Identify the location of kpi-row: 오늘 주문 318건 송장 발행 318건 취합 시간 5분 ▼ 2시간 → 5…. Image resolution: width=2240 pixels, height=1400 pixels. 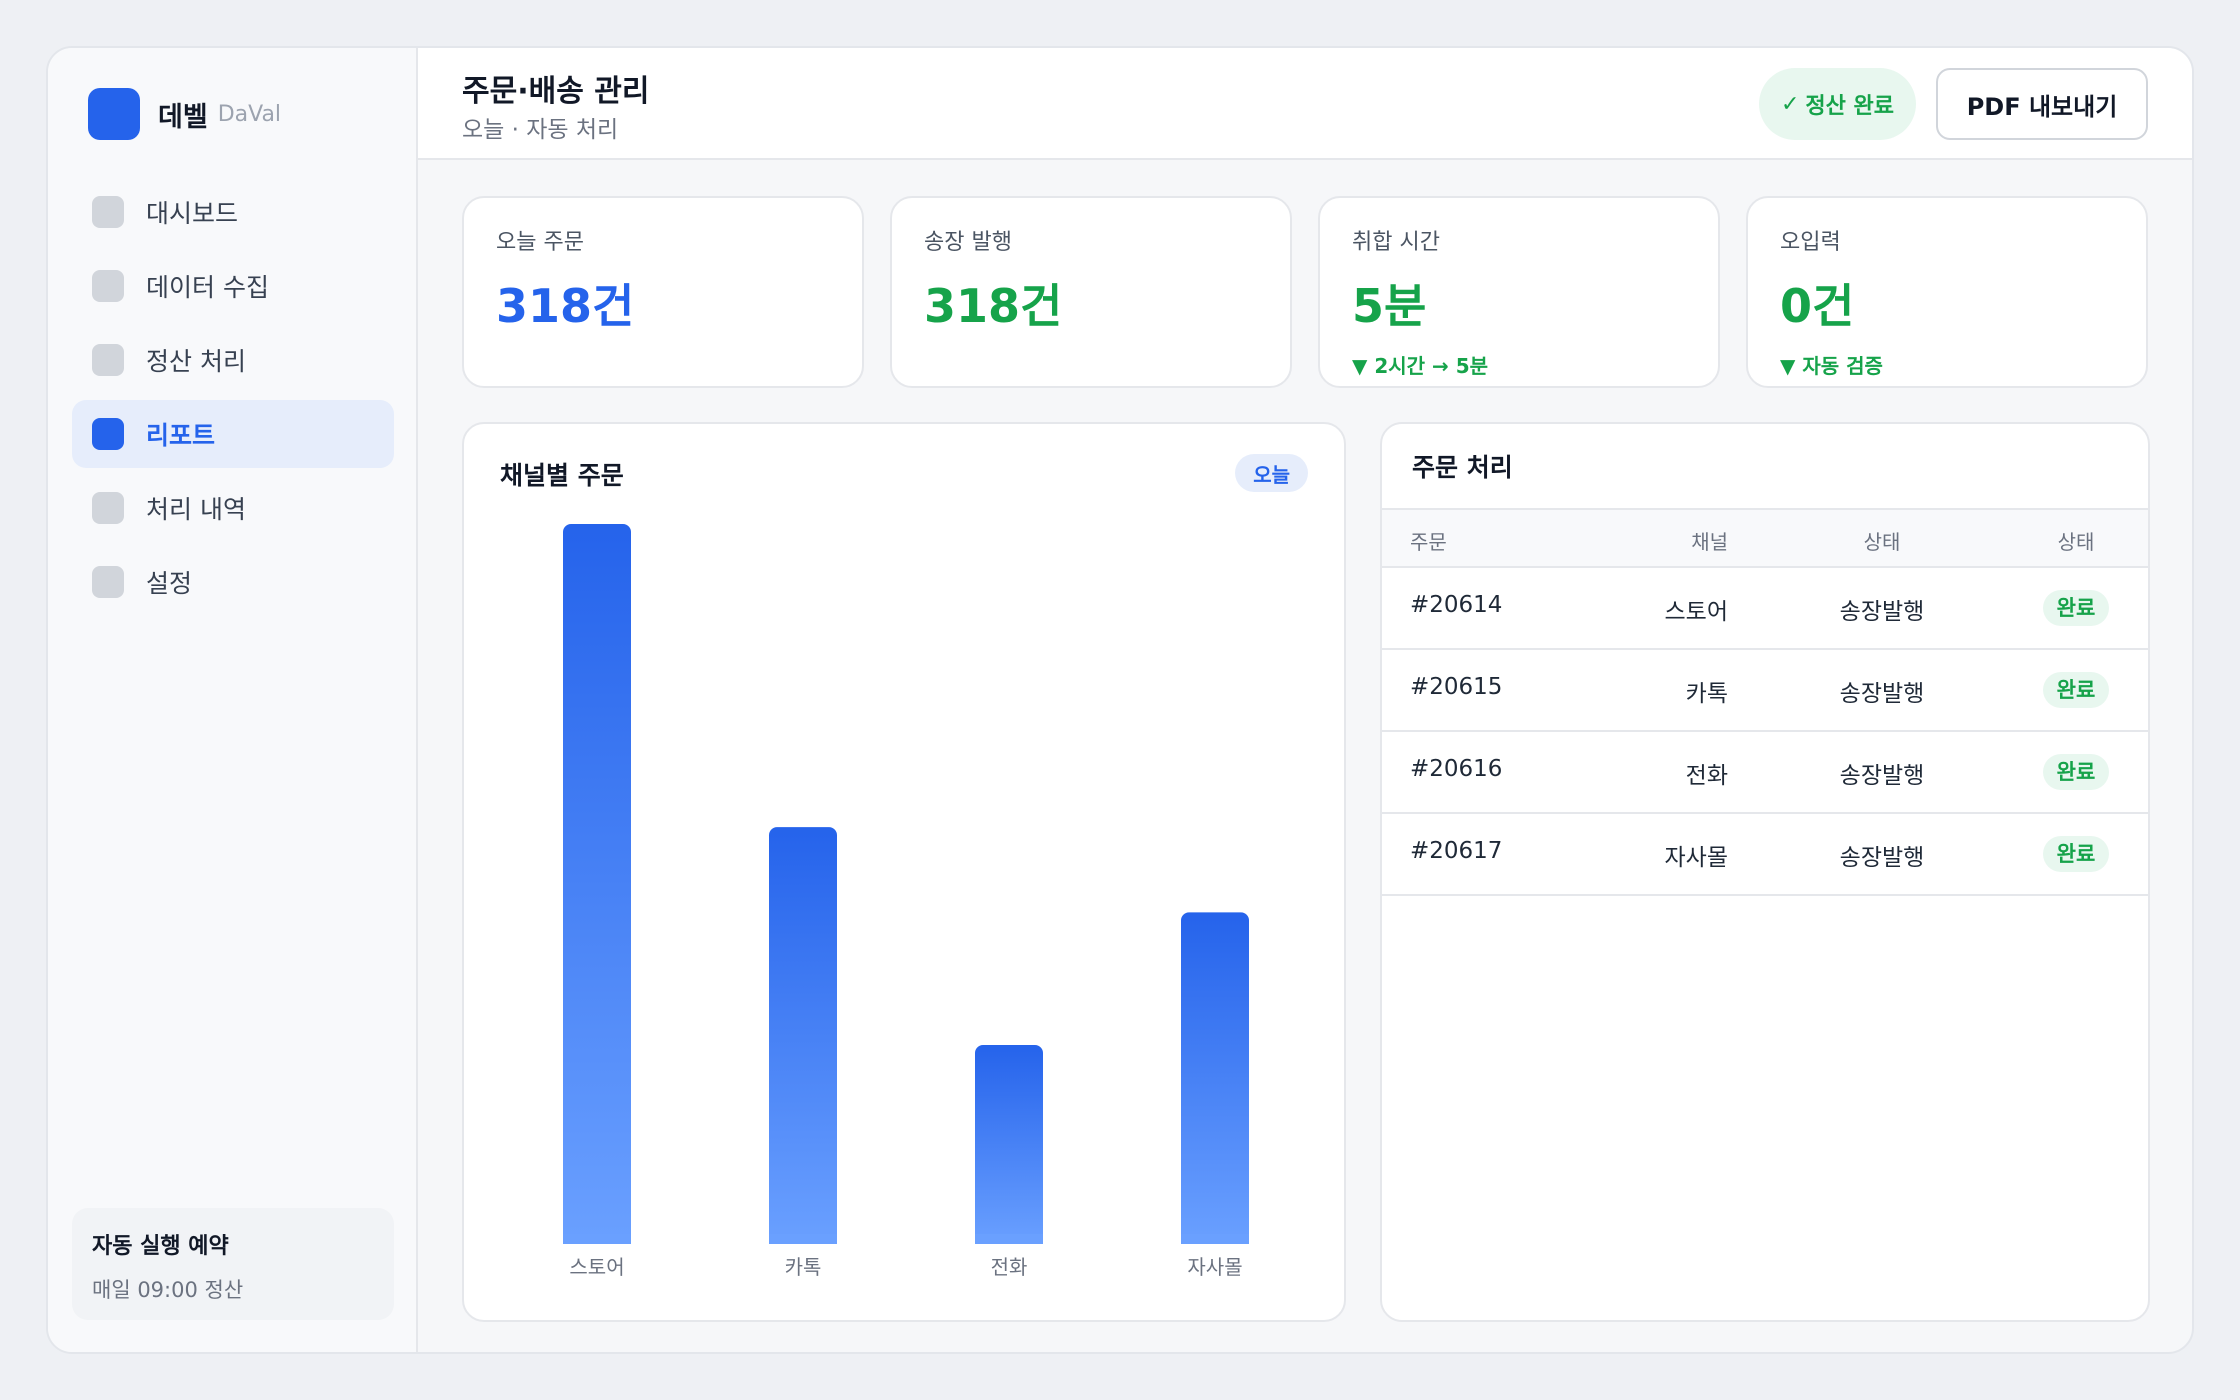
(1305, 292).